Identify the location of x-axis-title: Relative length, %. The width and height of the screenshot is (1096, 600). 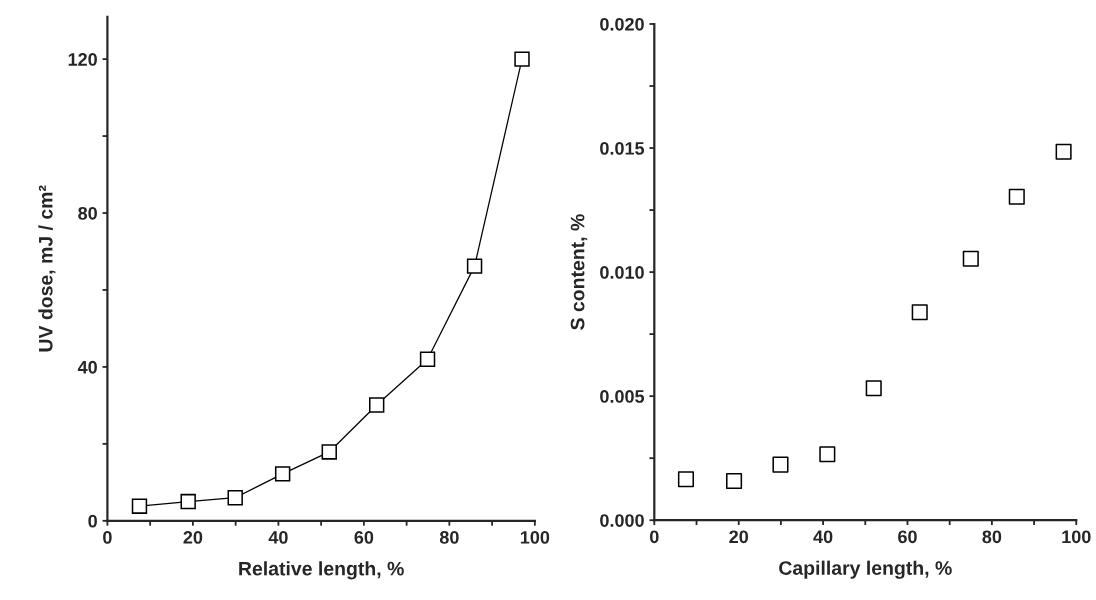
(321, 570).